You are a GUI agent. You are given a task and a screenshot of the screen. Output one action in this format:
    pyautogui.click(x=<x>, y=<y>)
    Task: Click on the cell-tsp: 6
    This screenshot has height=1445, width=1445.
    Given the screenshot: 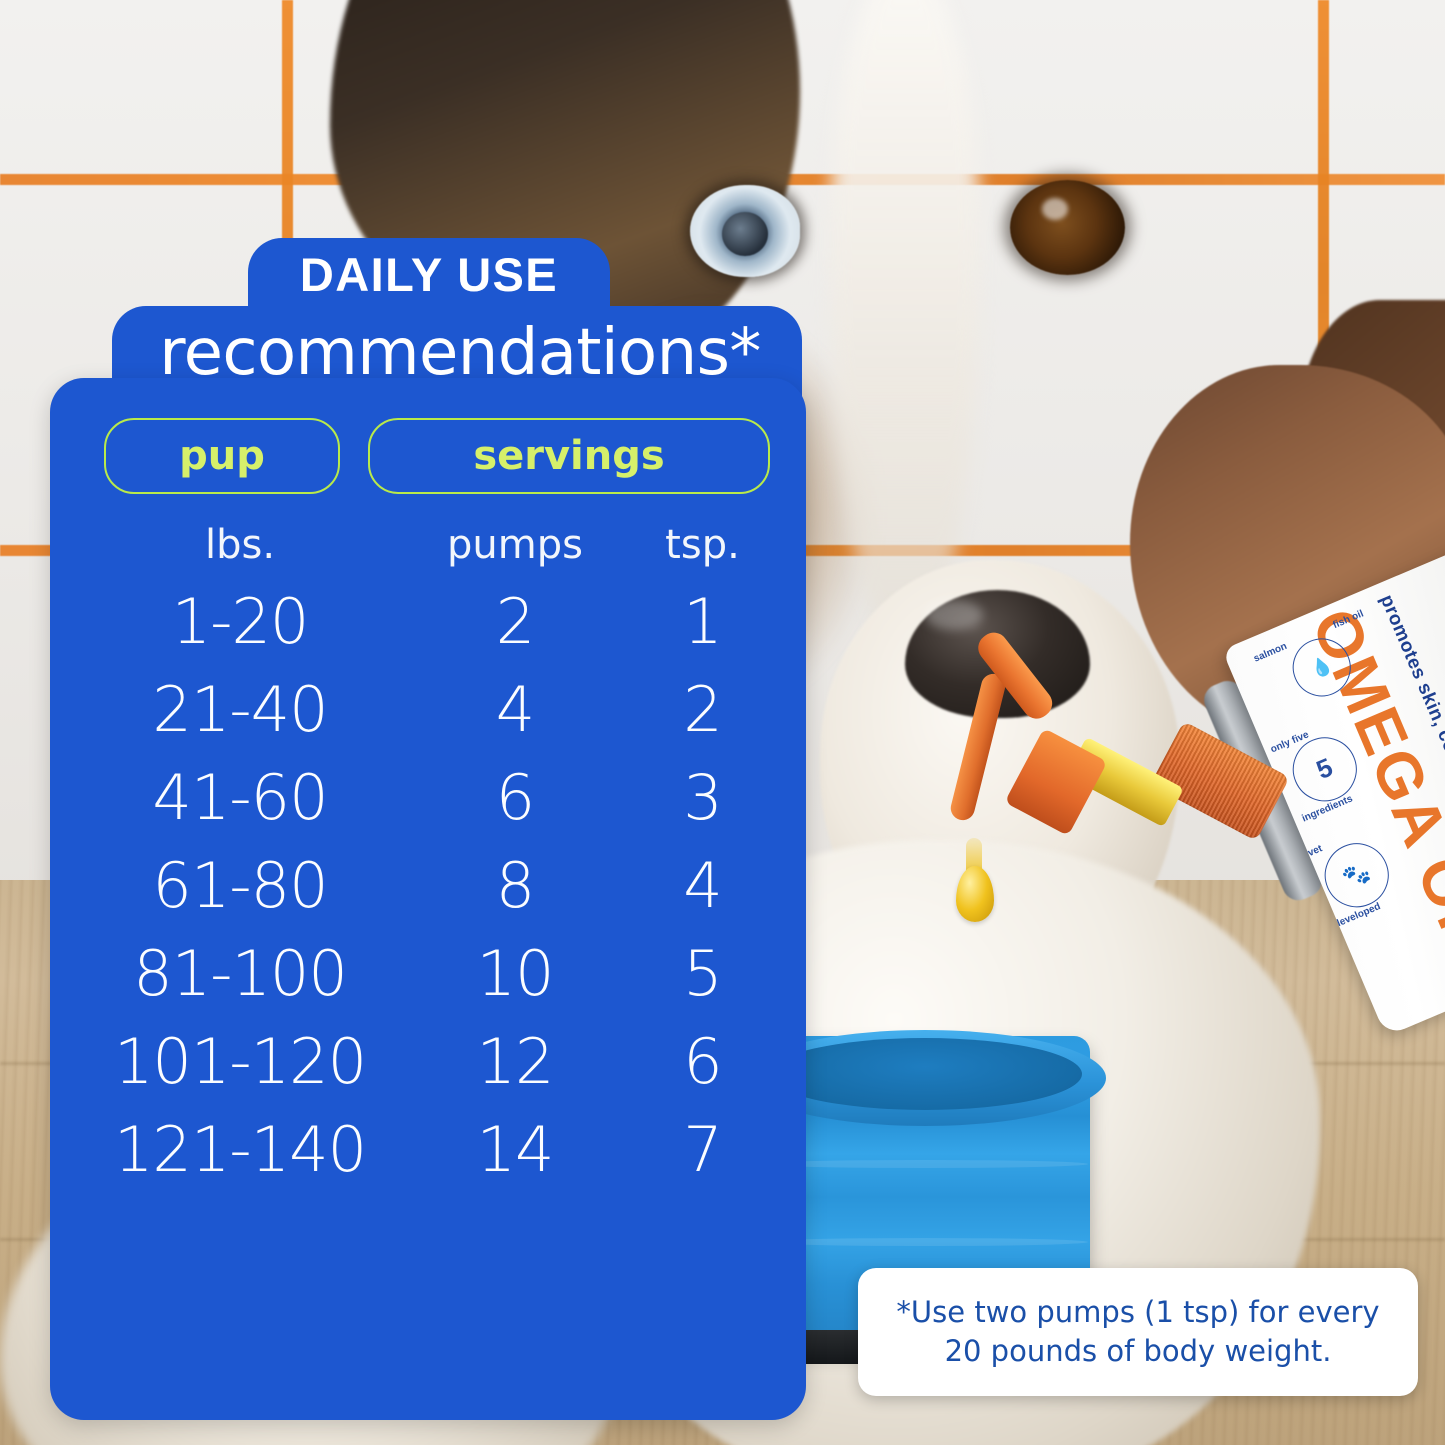 What is the action you would take?
    pyautogui.click(x=702, y=1062)
    